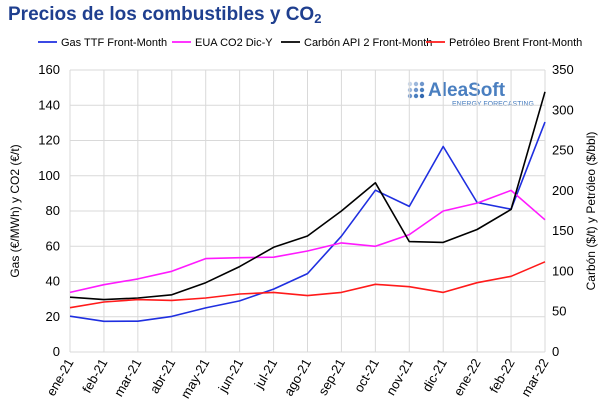 Image resolution: width=600 pixels, height=416 pixels. I want to click on x-tick-label: feb-22, so click(501, 375).